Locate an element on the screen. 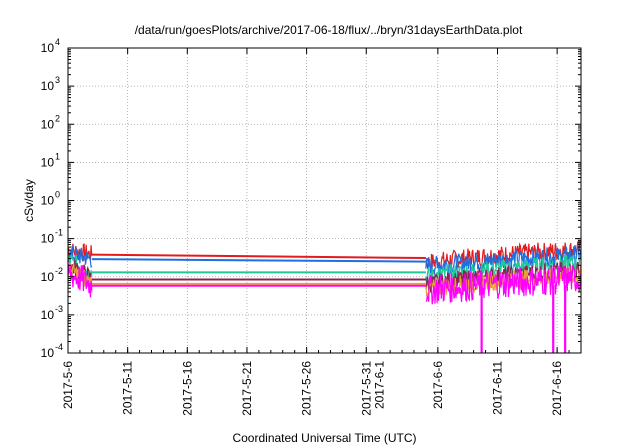 Image resolution: width=640 pixels, height=448 pixels. y-axis-label: cSv/day is located at coordinates (29, 200).